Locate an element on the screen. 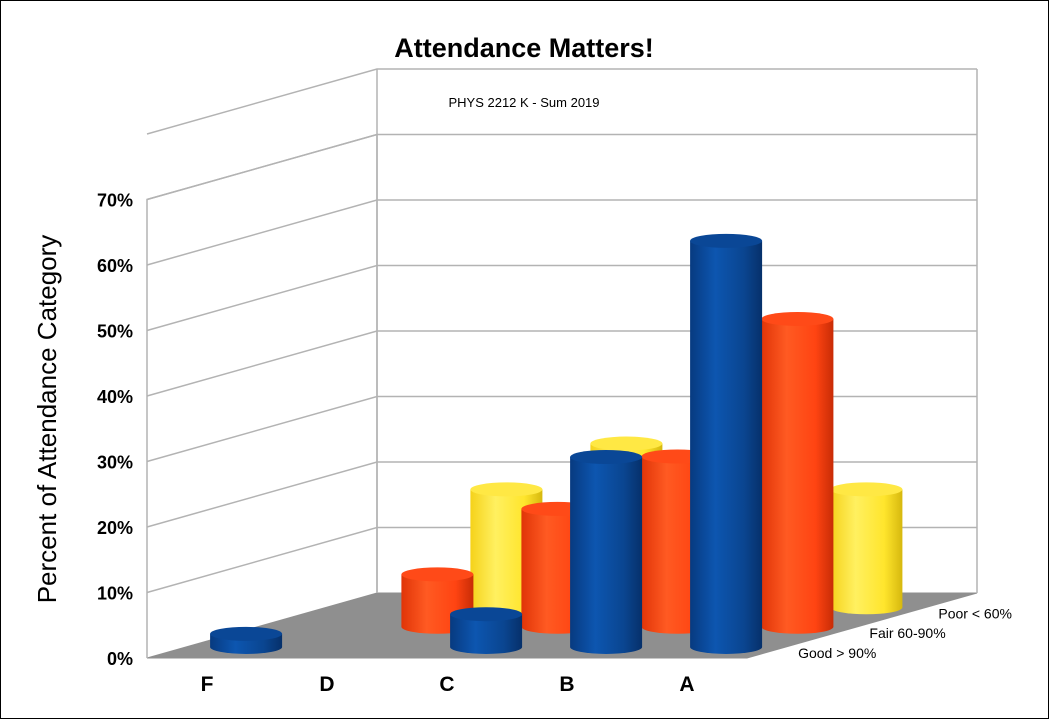 This screenshot has height=719, width=1049. depth-labels: Good > 90% Fair 60-90% Poor < 60% is located at coordinates (905, 633).